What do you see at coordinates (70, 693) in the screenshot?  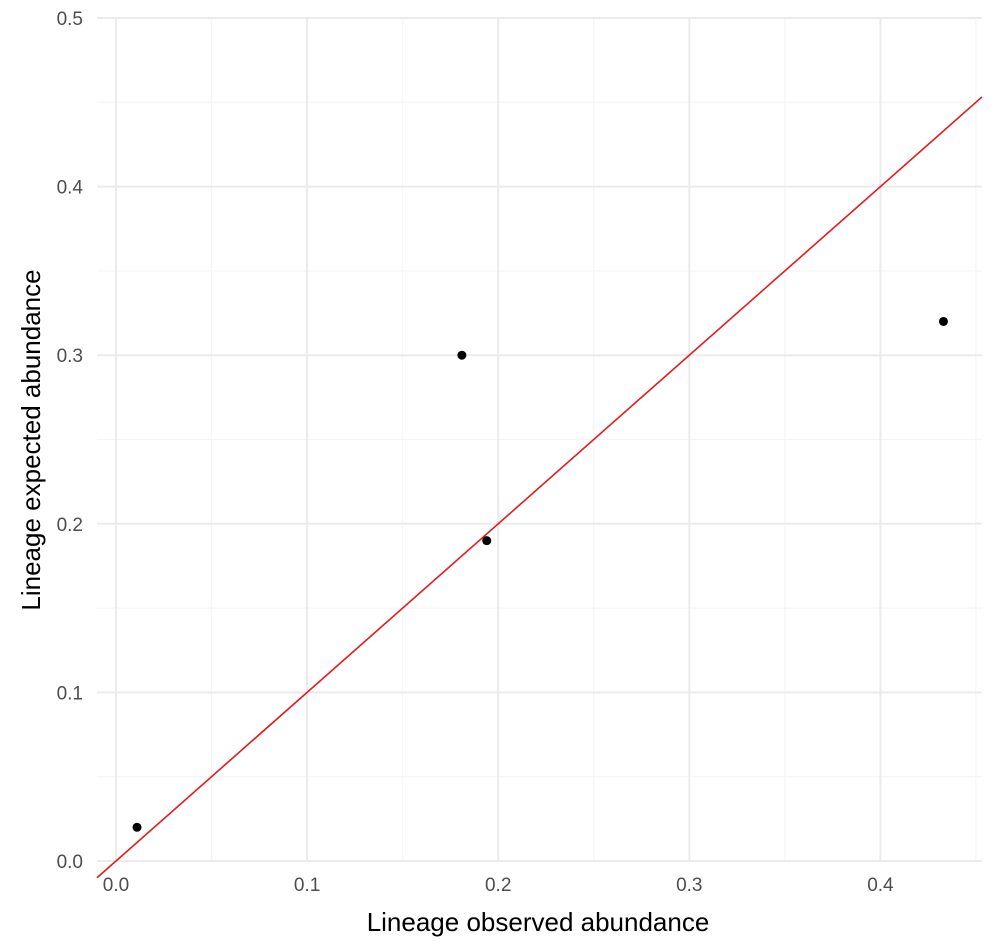 I see `y-tick-label: 0.1` at bounding box center [70, 693].